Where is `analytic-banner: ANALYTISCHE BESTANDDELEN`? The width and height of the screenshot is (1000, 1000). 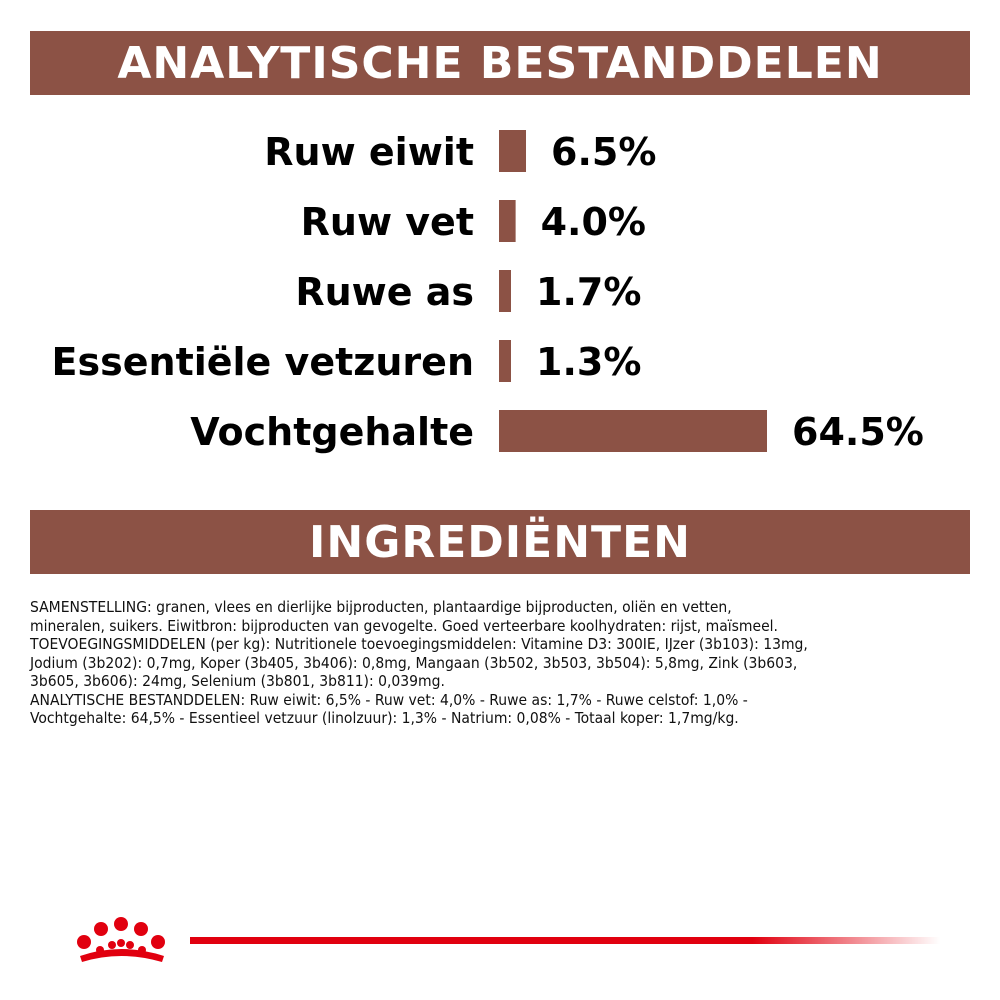 analytic-banner: ANALYTISCHE BESTANDDELEN is located at coordinates (500, 63).